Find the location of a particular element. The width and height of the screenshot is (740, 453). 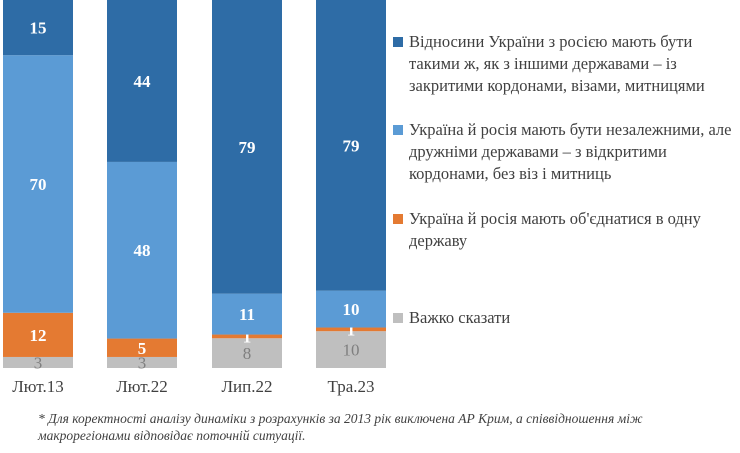

data-label: 48 is located at coordinates (142, 250).